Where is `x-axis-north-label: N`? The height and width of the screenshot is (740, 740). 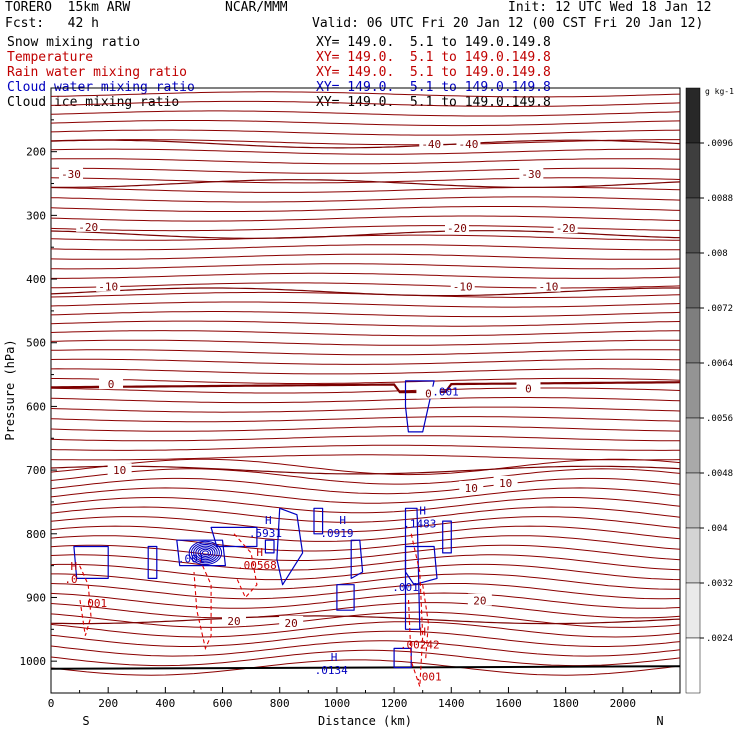 x-axis-north-label: N is located at coordinates (659, 721).